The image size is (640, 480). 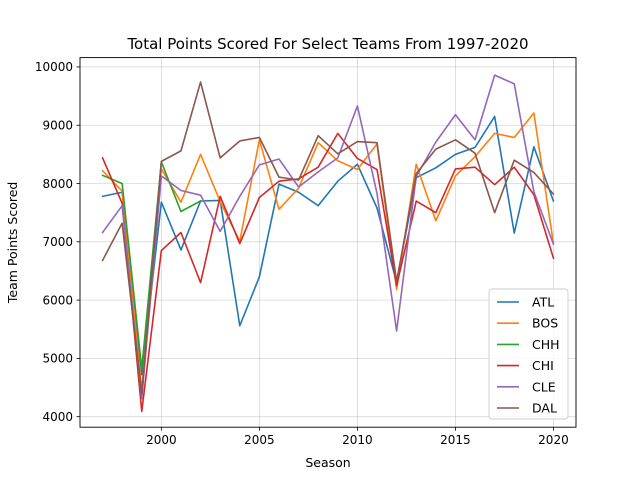 I want to click on legend-label-atl: ATL, so click(x=543, y=302).